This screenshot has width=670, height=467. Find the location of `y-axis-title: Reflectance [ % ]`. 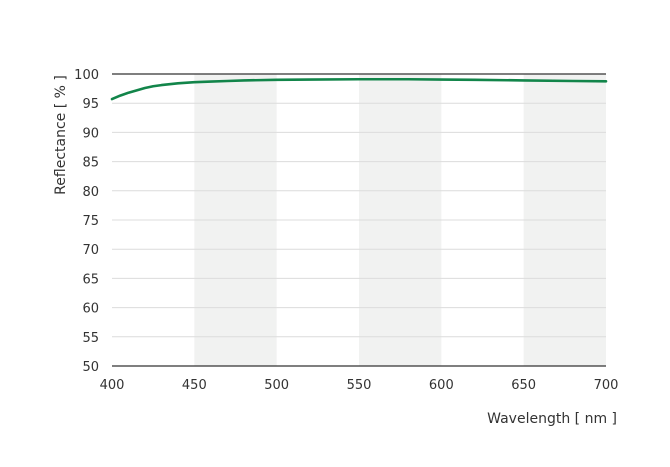

y-axis-title: Reflectance [ % ] is located at coordinates (61, 135).